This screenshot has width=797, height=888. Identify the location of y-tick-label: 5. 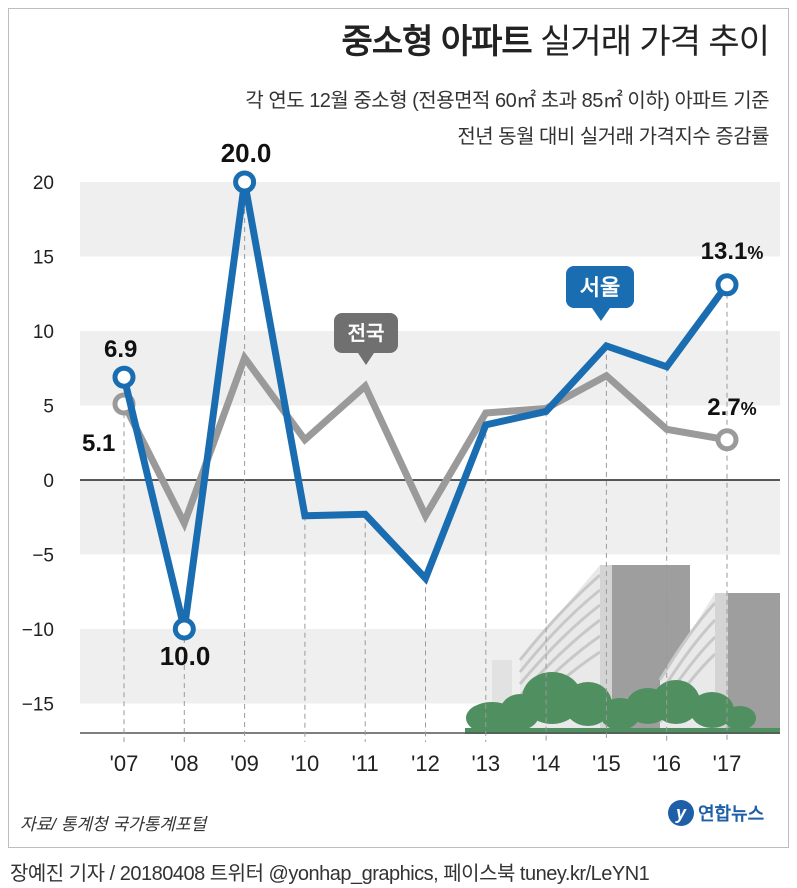
(48, 407).